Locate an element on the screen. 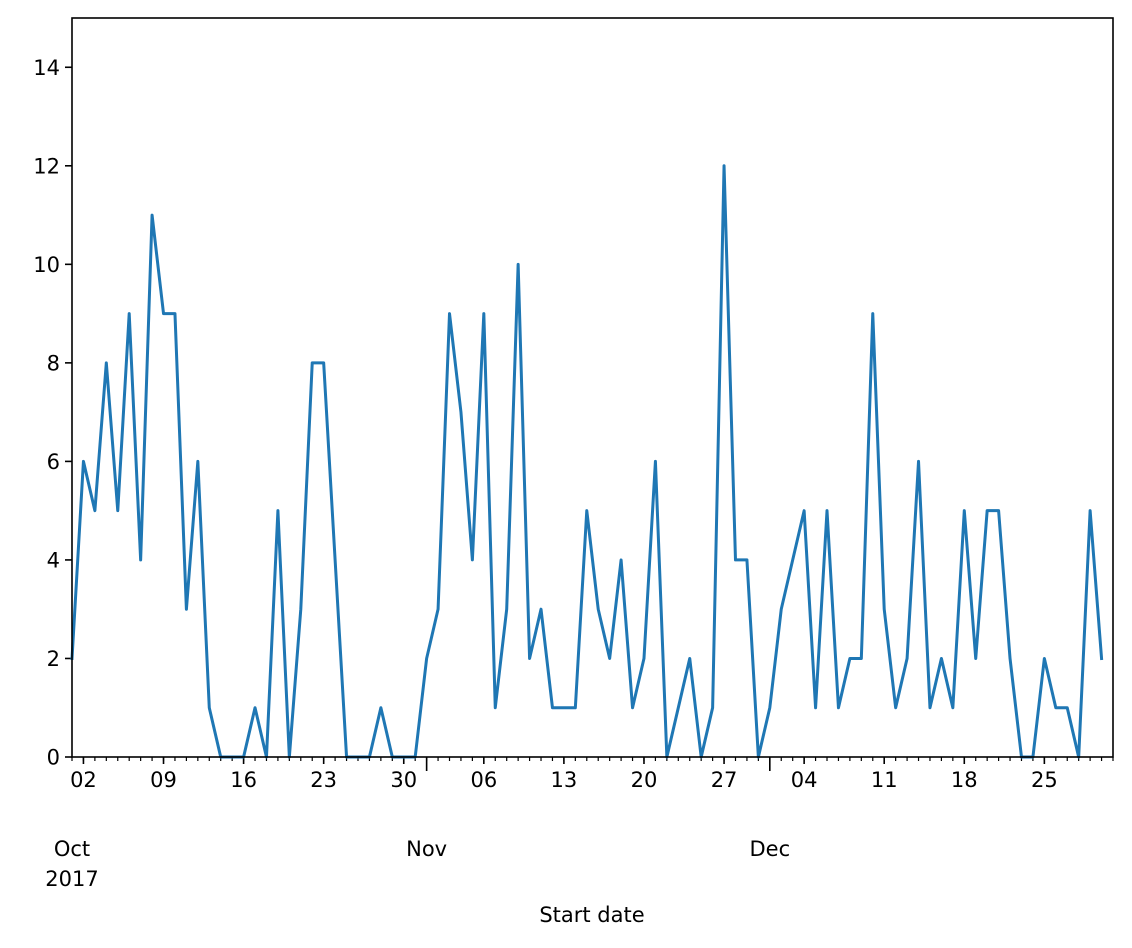 The width and height of the screenshot is (1132, 948). y-tick-label: 2 is located at coordinates (53, 659).